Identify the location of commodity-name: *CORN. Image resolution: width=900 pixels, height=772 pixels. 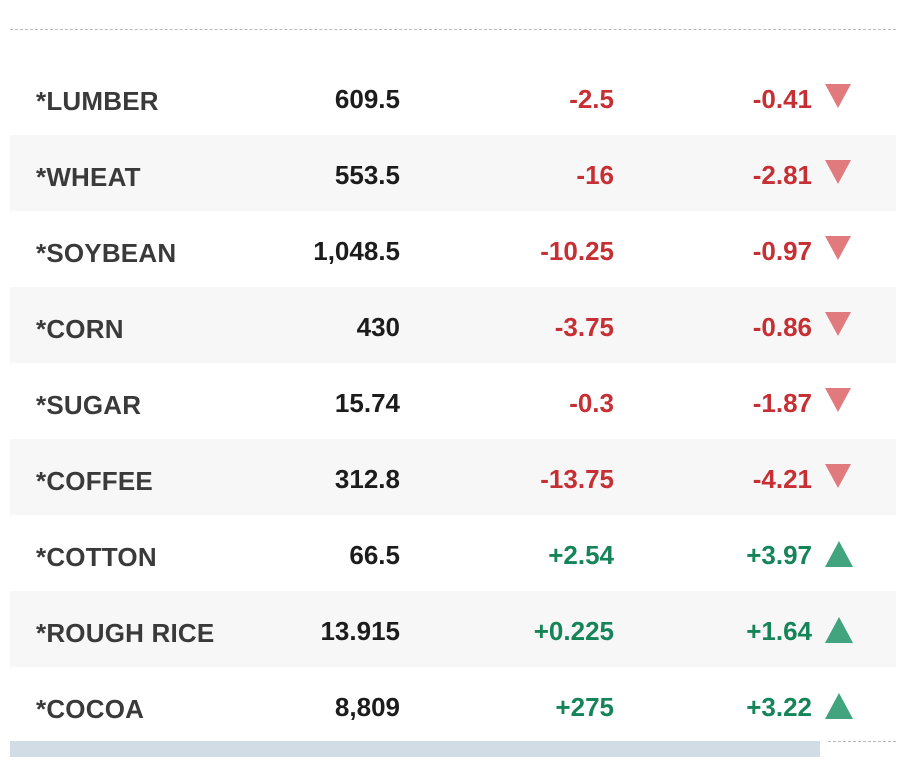
(80, 329).